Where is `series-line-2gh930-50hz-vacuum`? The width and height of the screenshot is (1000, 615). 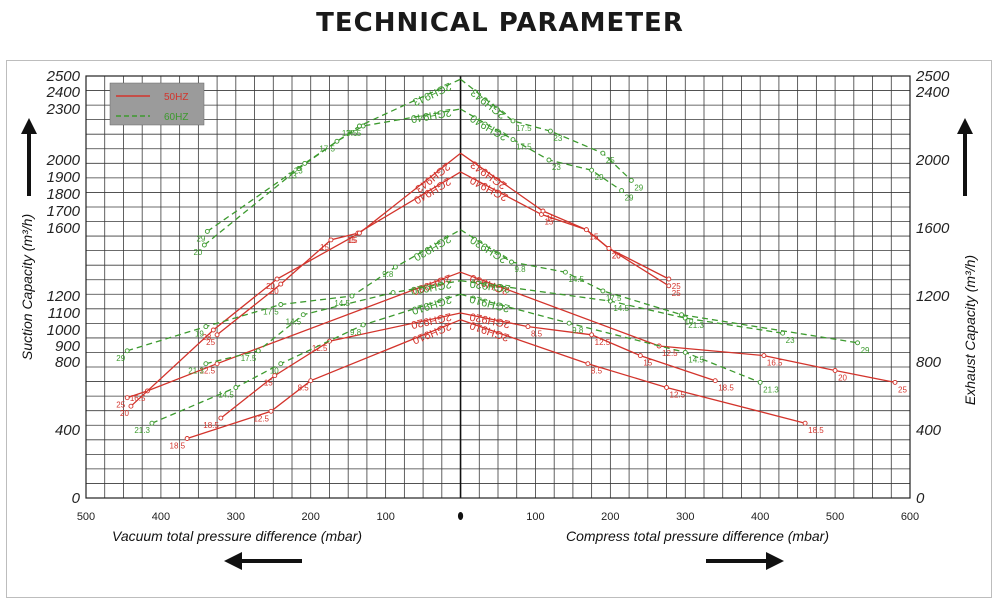 series-line-2gh930-50hz-vacuum is located at coordinates (293, 335).